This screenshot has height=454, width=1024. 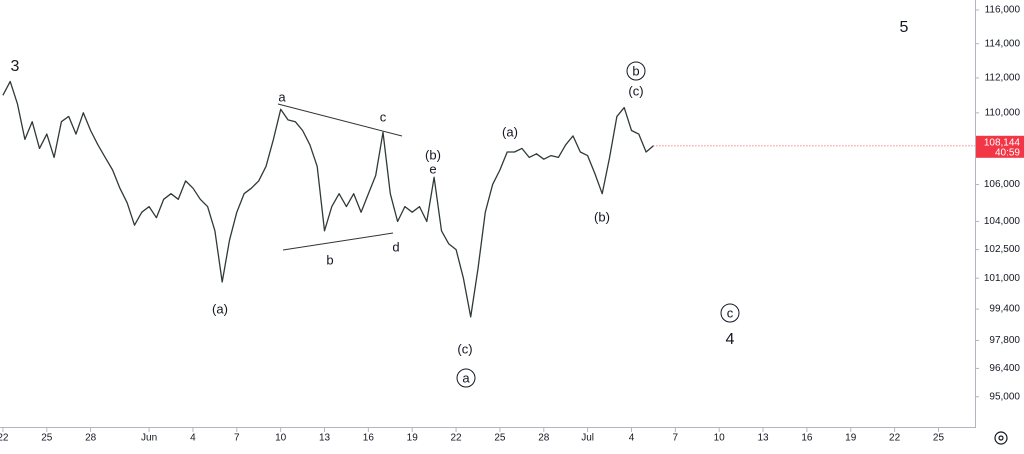 What do you see at coordinates (432, 168) in the screenshot?
I see `wave-label: e` at bounding box center [432, 168].